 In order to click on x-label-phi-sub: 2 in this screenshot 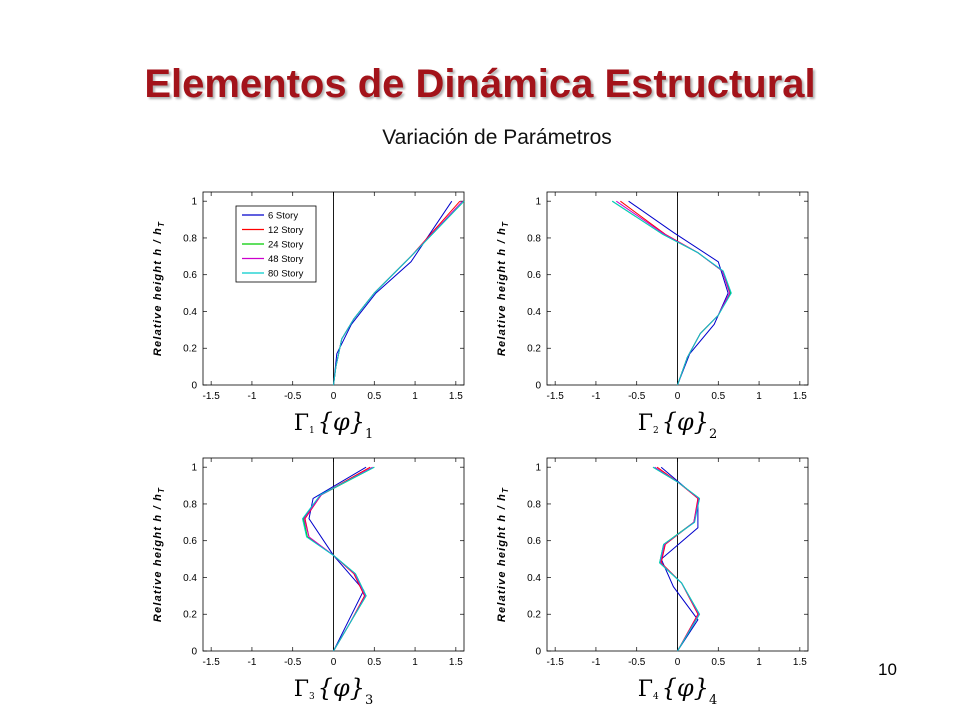, I will do `click(713, 434)`.